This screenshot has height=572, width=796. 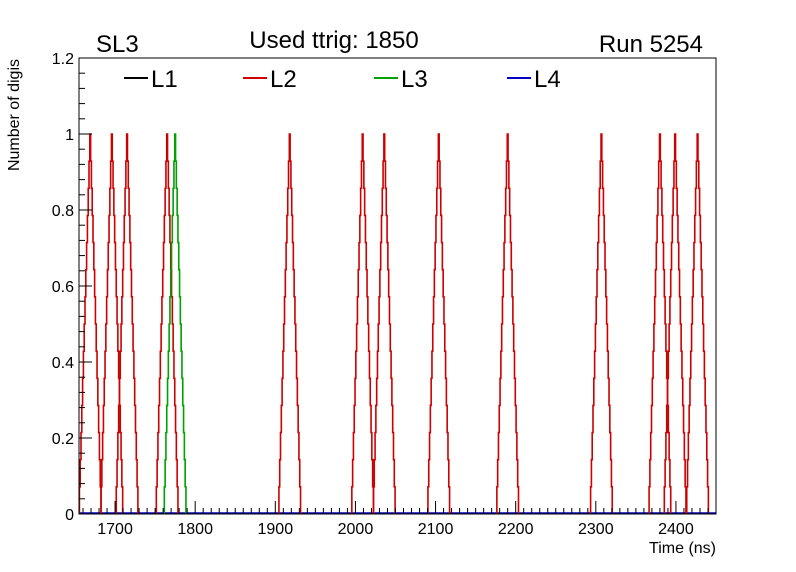 I want to click on x-axis-ticks: 1700 1800 1900 2000 2100 2200 2300 2400, so click(x=399, y=519).